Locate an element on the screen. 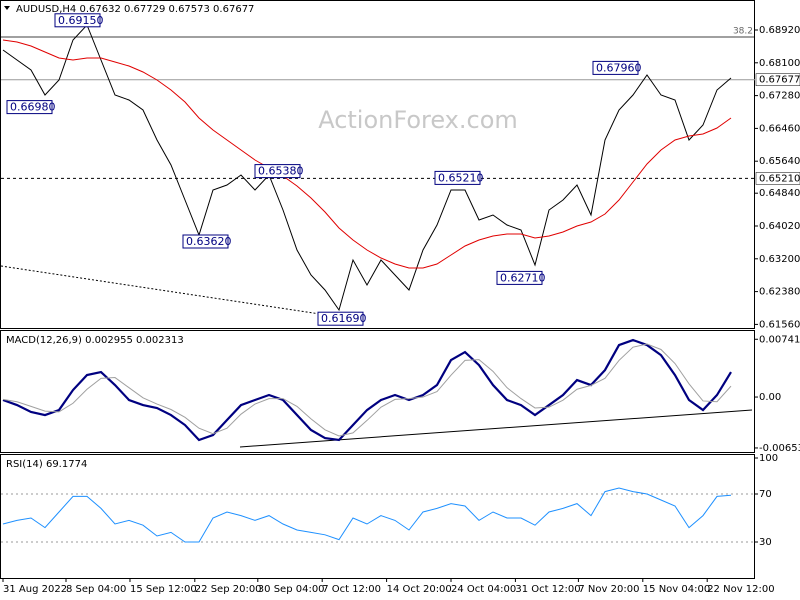  x-tick-label: 15 Nov 04:00 is located at coordinates (676, 589).